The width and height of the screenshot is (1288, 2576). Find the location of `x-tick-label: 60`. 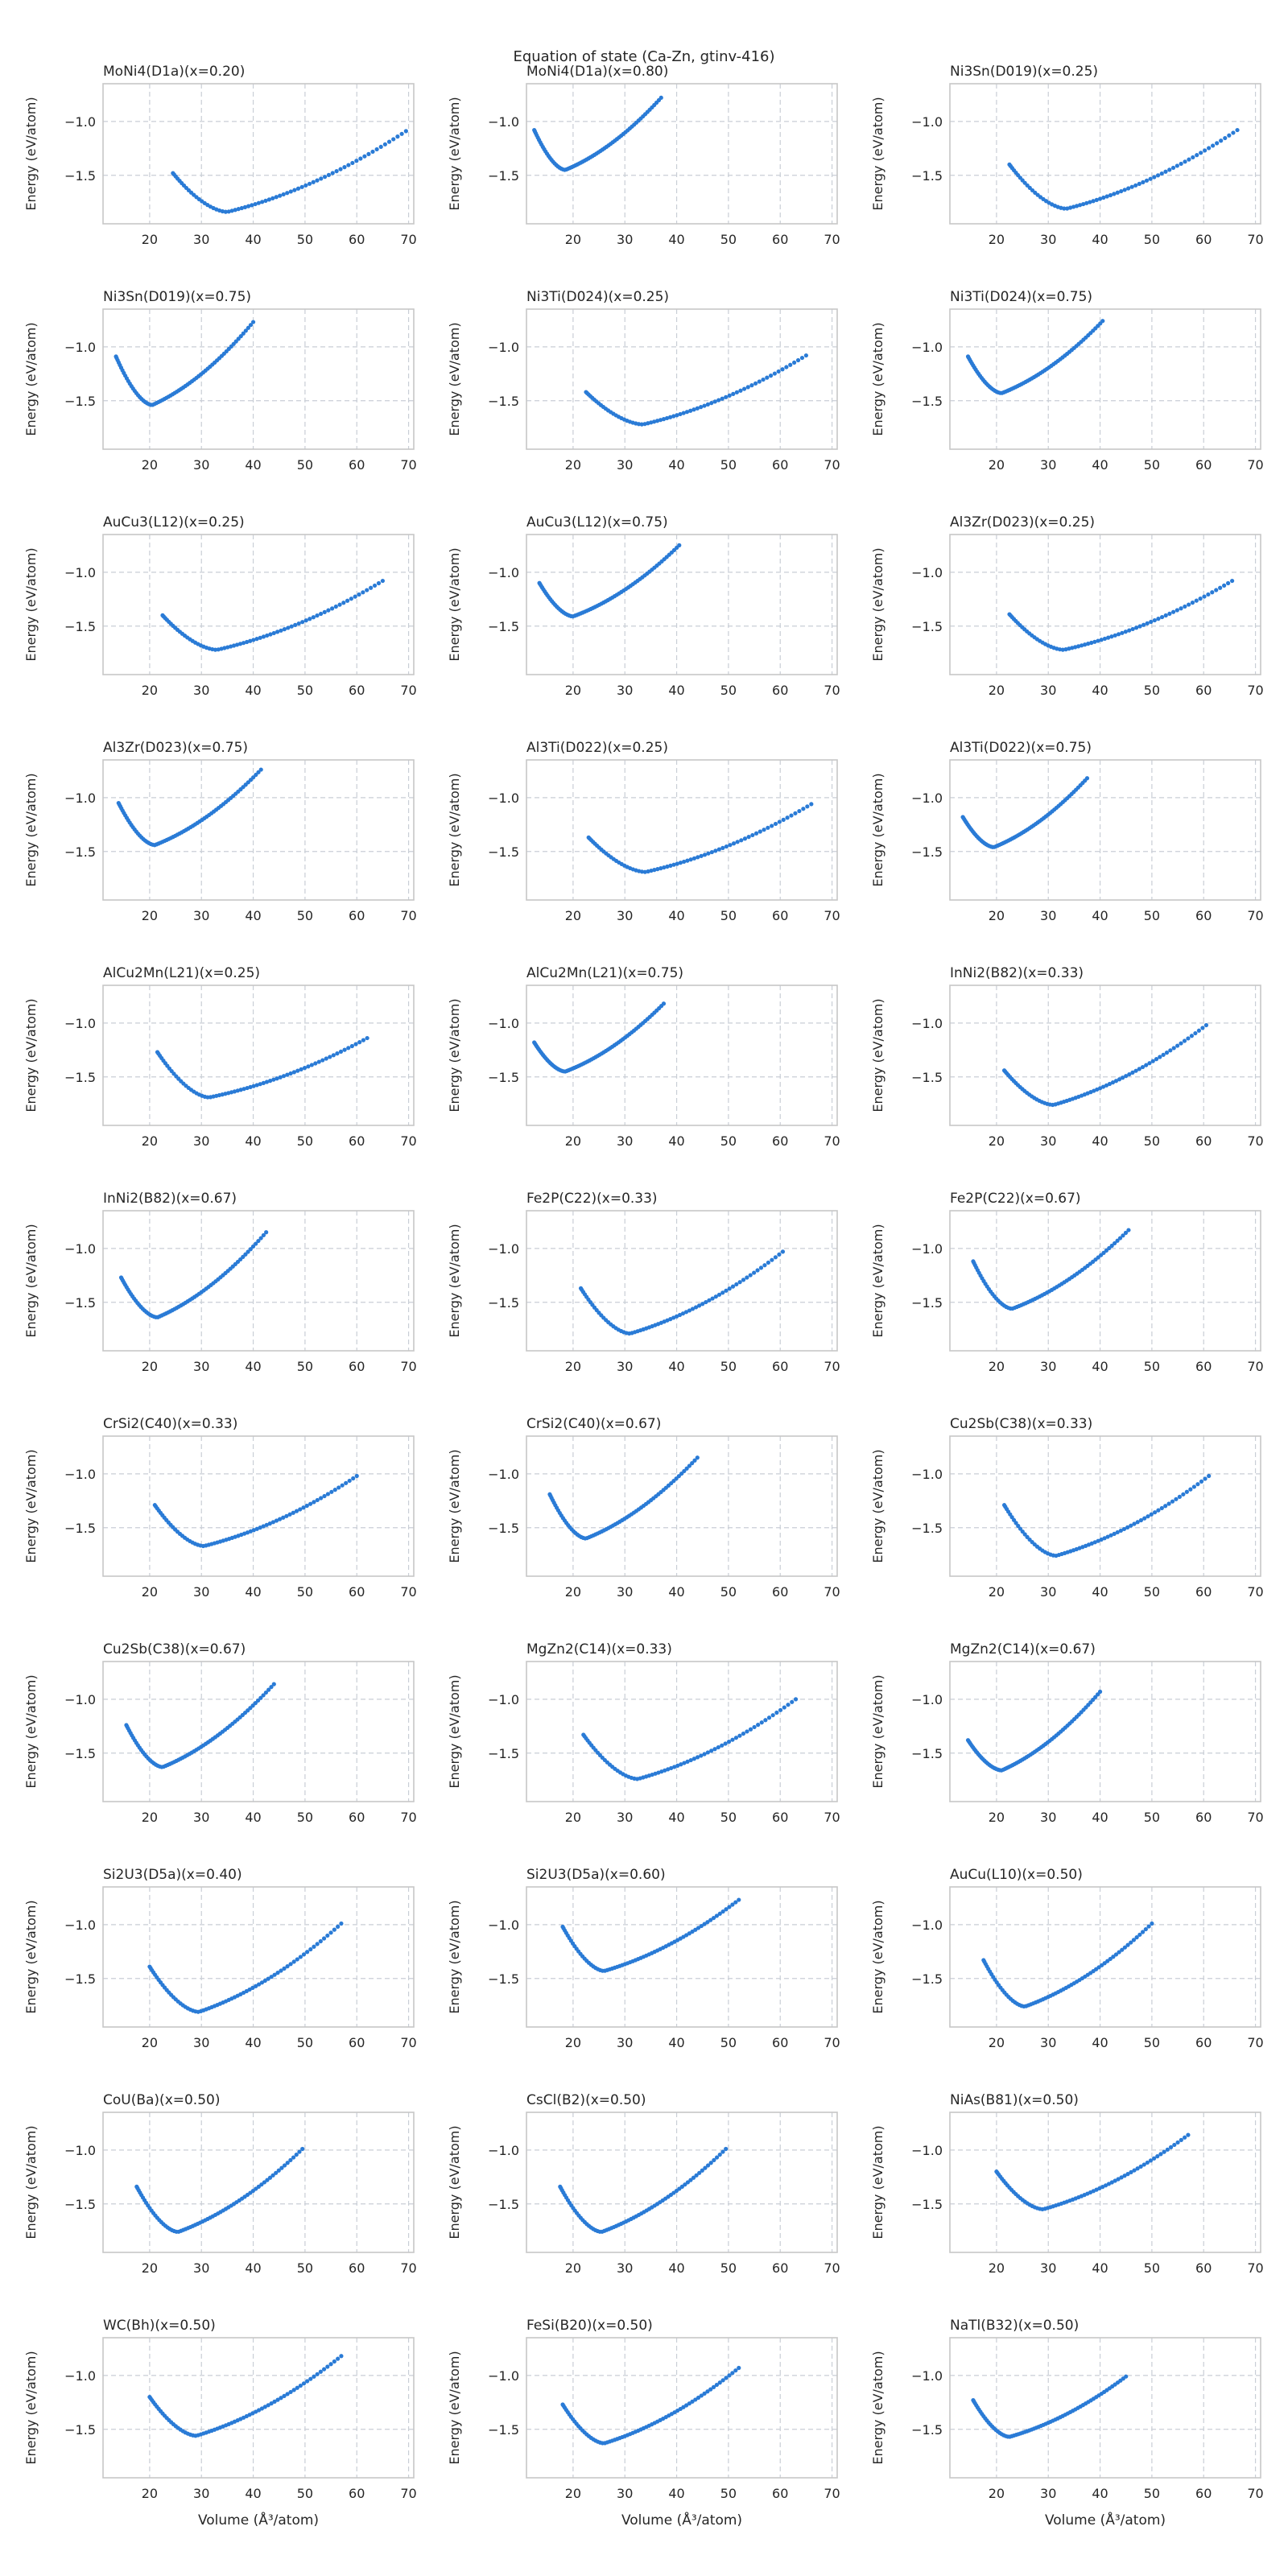

x-tick-label: 60 is located at coordinates (1203, 1817).